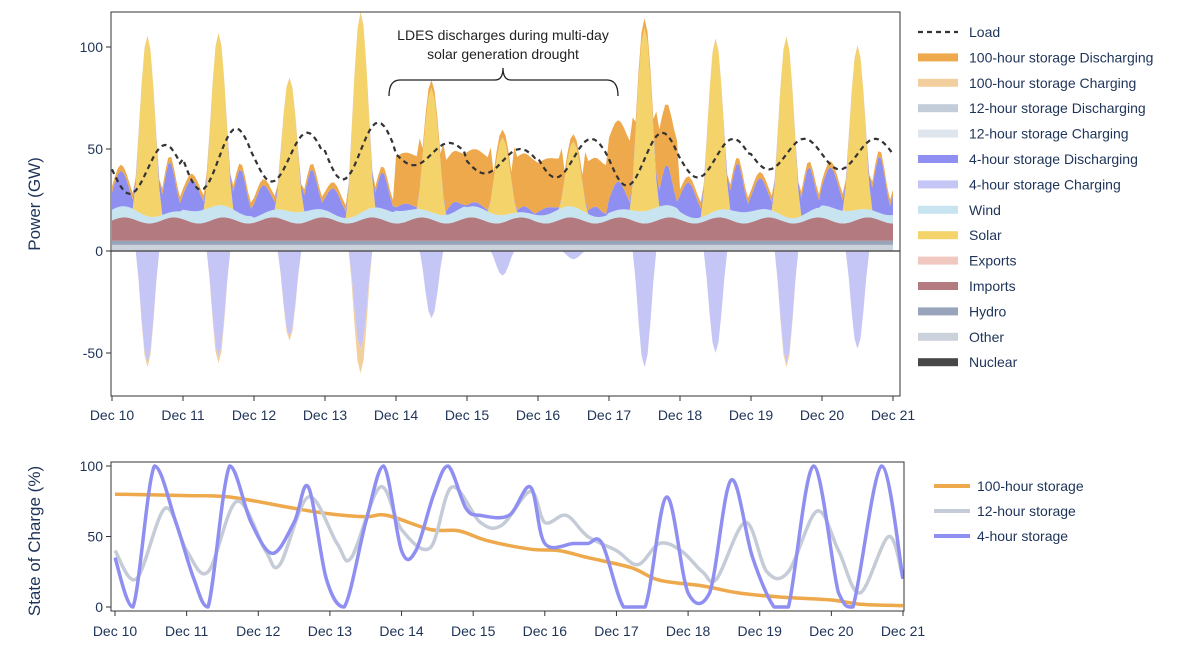  Describe the element at coordinates (396, 415) in the screenshot. I see `power-x-tick-label: Dec 14` at that location.